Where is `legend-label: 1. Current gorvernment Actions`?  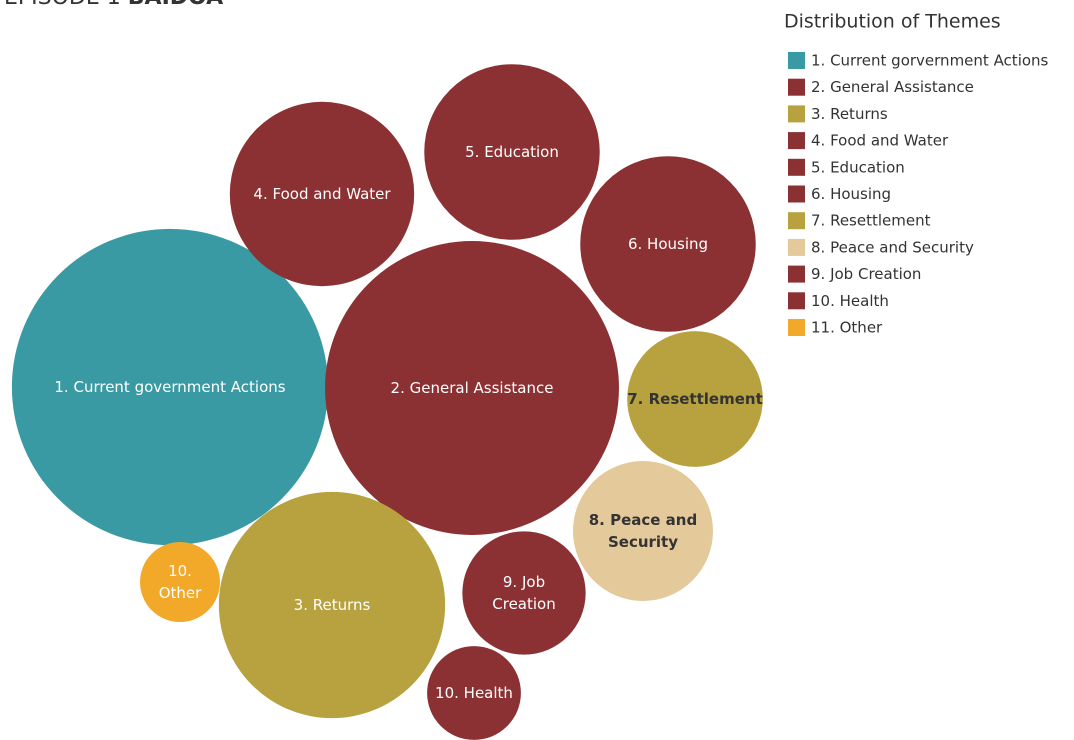 legend-label: 1. Current gorvernment Actions is located at coordinates (930, 61).